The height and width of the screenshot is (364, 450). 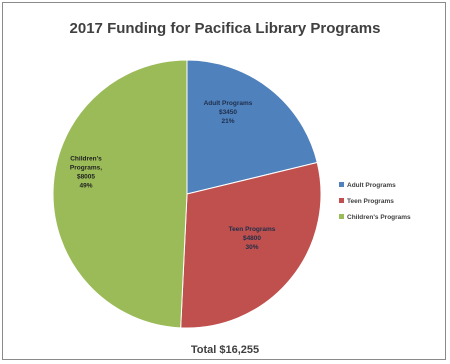 I want to click on slice-label: Children's Programs, $8005 49%, so click(x=86, y=173).